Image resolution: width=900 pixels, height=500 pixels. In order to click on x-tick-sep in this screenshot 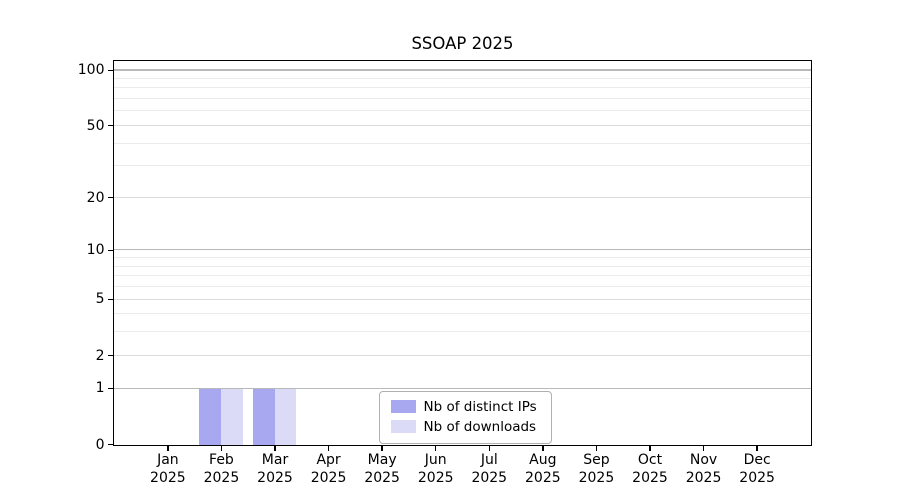, I will do `click(596, 448)`.